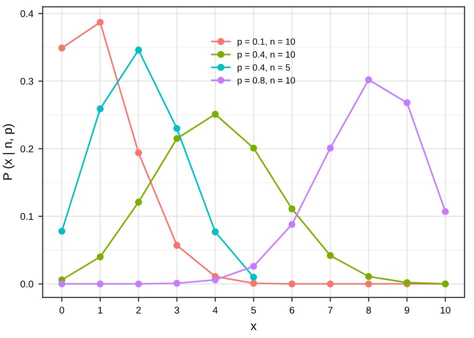 The image size is (474, 338). I want to click on legend-label: p = 0.1, n = 10, so click(266, 42).